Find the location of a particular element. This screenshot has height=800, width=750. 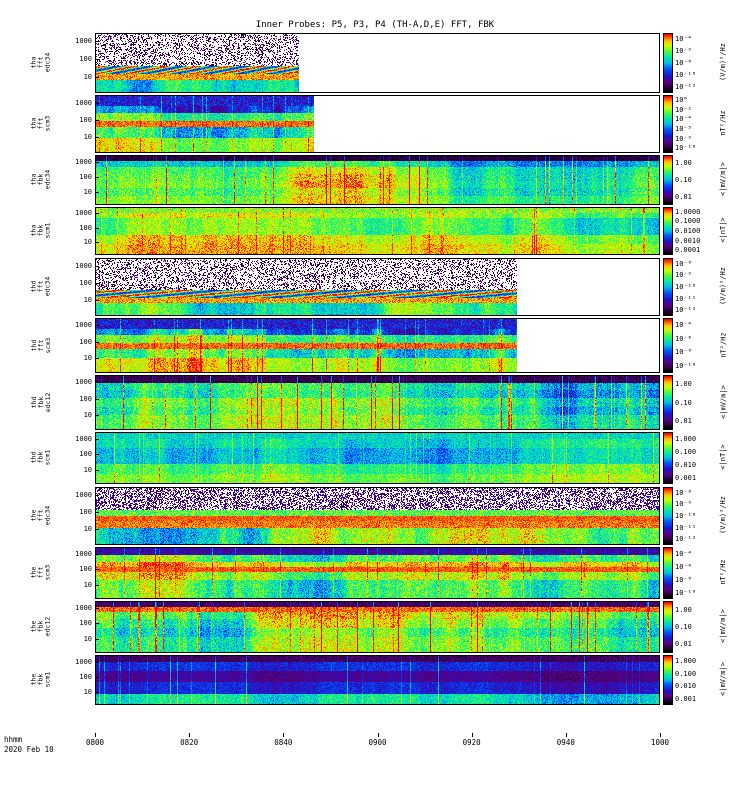

colorbar-tick-label: 0.1000 is located at coordinates (688, 221).